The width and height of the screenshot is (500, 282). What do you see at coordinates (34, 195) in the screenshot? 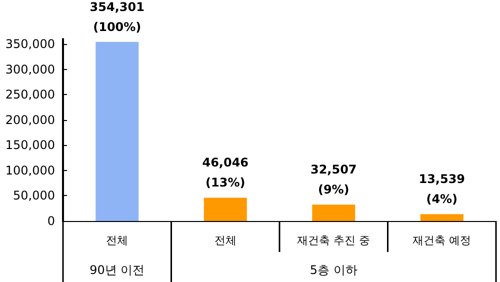
I see `y-tick-label: 50,000` at bounding box center [34, 195].